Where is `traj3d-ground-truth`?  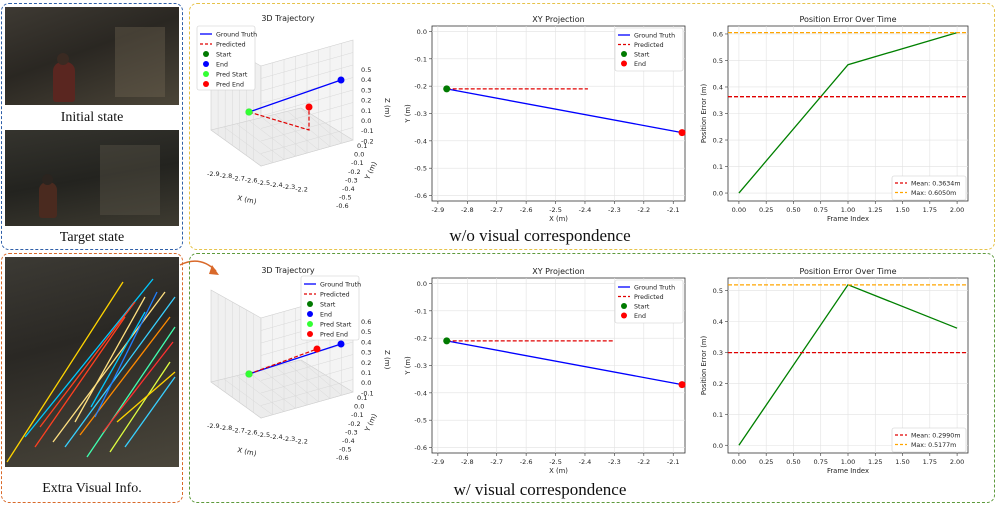 traj3d-ground-truth is located at coordinates (295, 359).